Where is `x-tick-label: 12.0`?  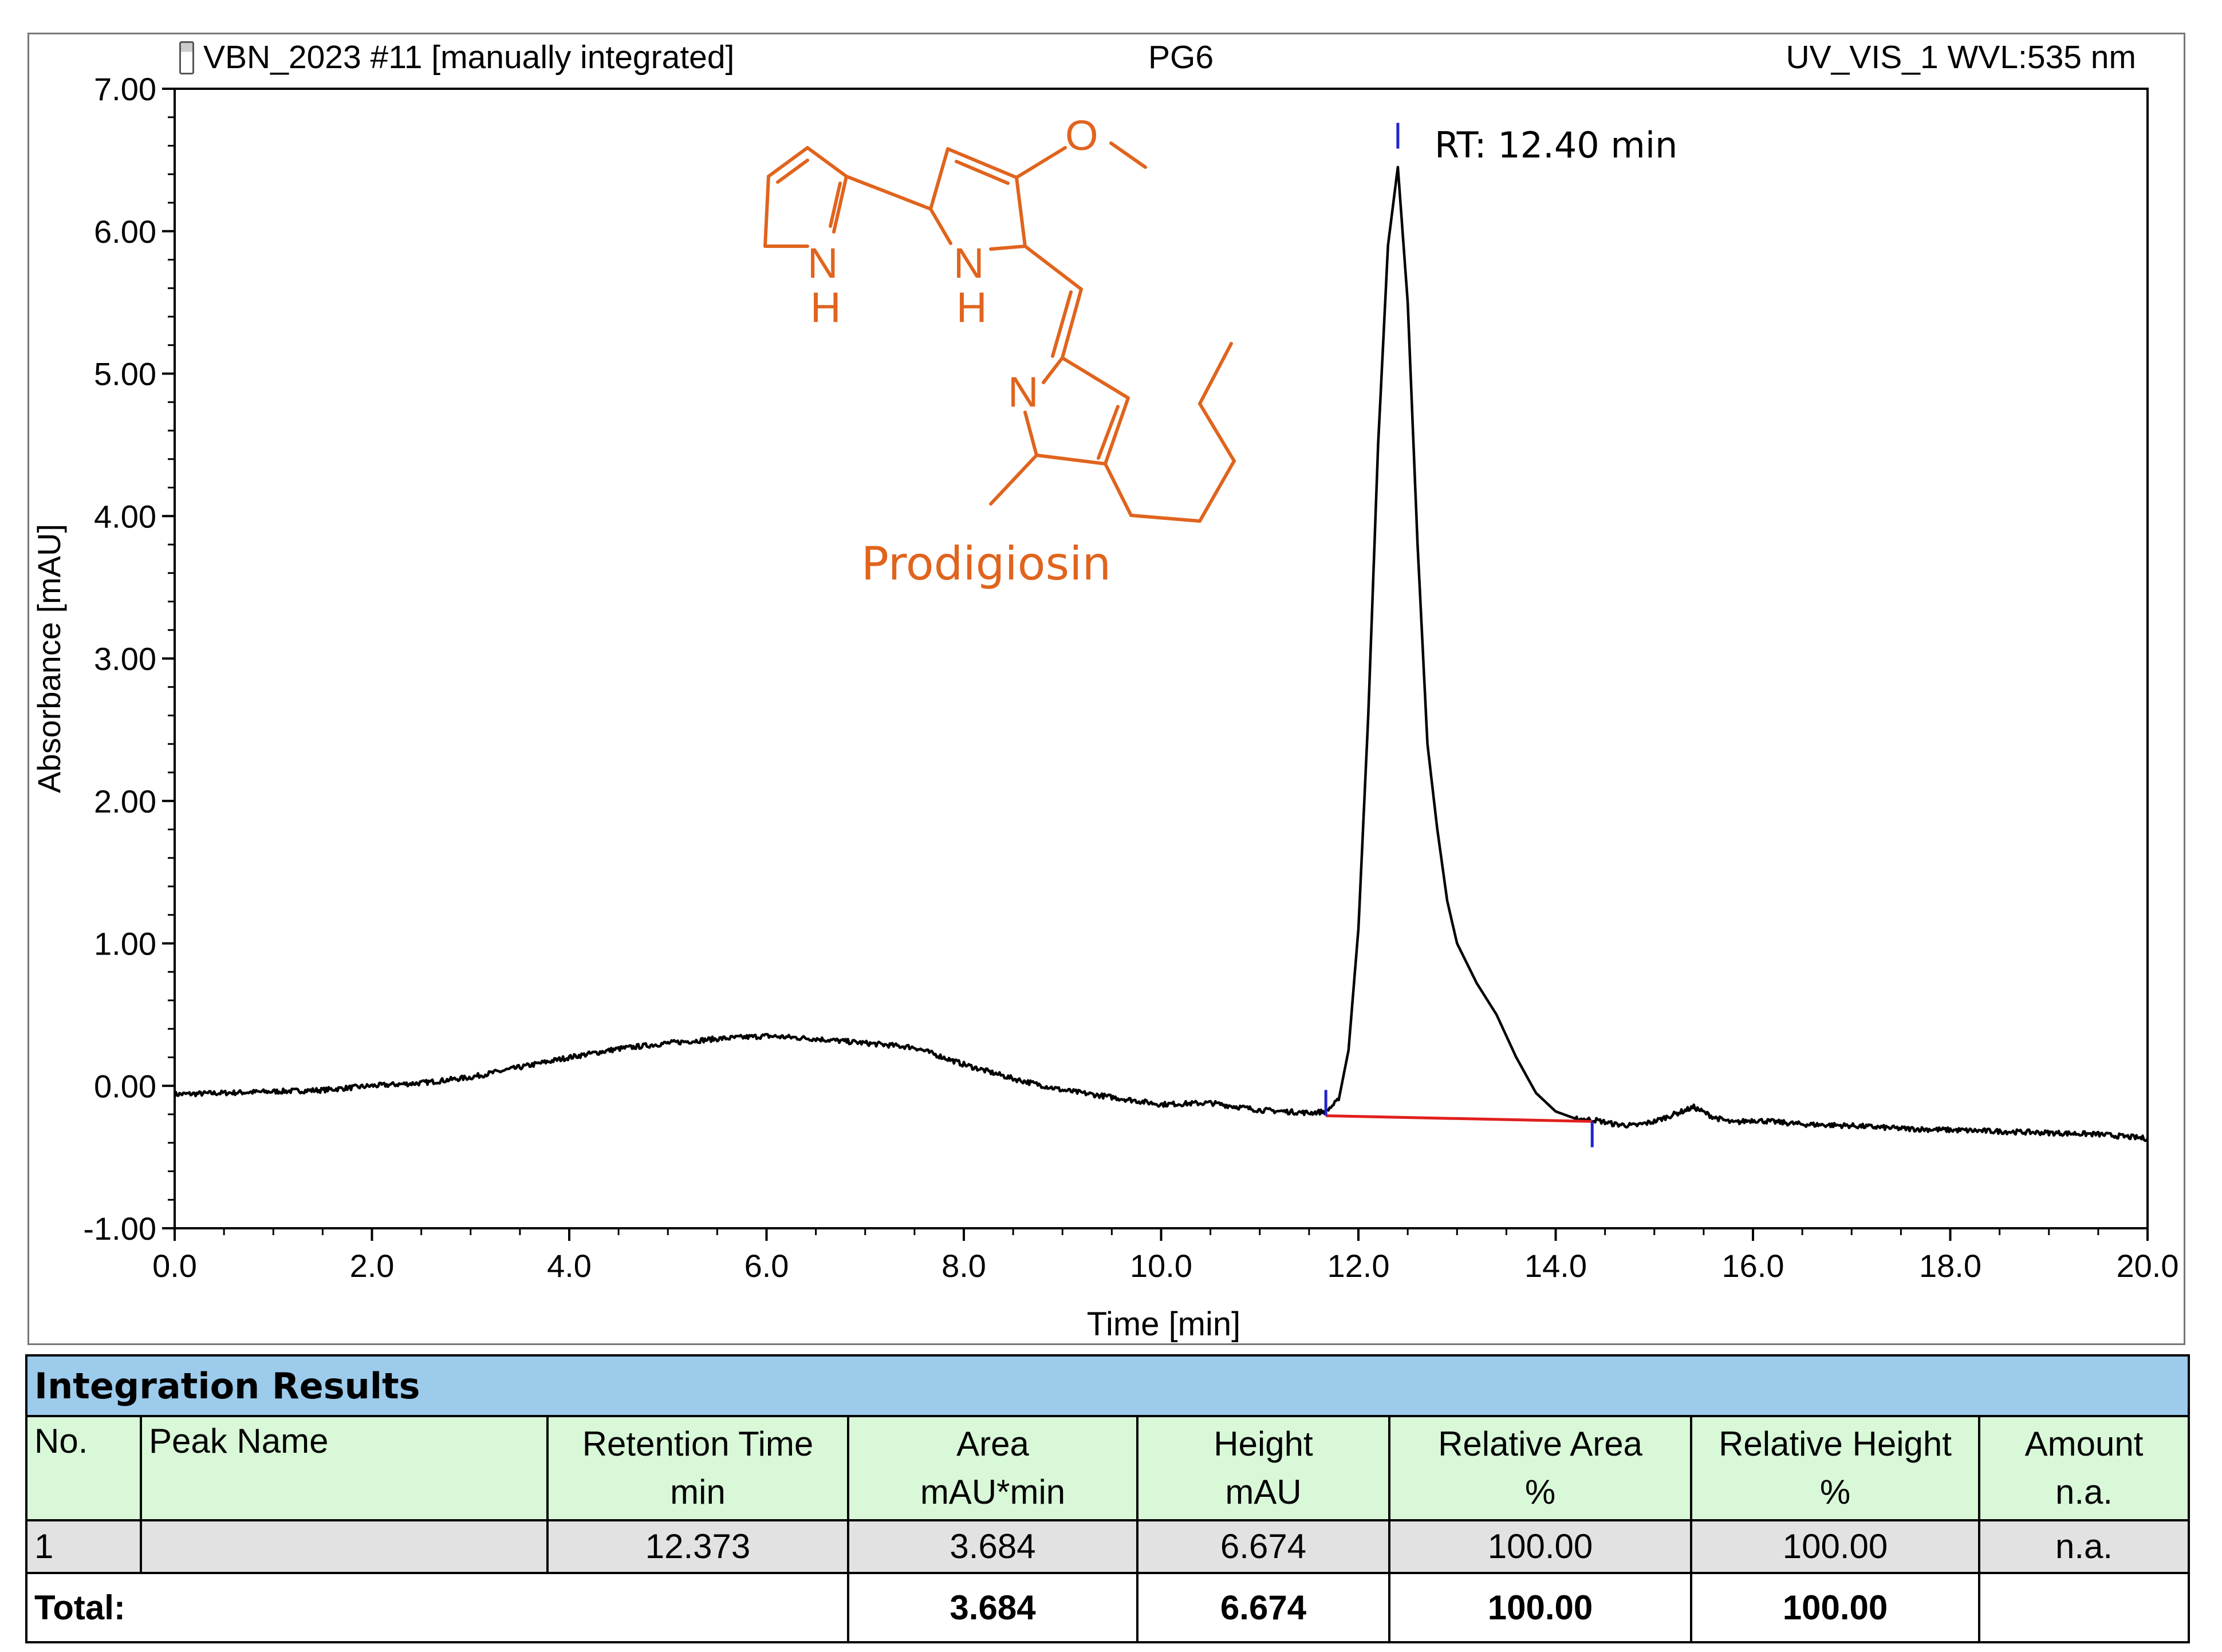
x-tick-label: 12.0 is located at coordinates (1358, 1266).